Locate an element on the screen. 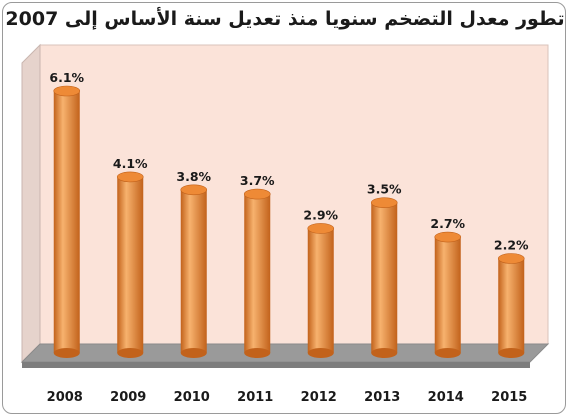 This screenshot has width=570, height=418. bar-2015 is located at coordinates (511, 305).